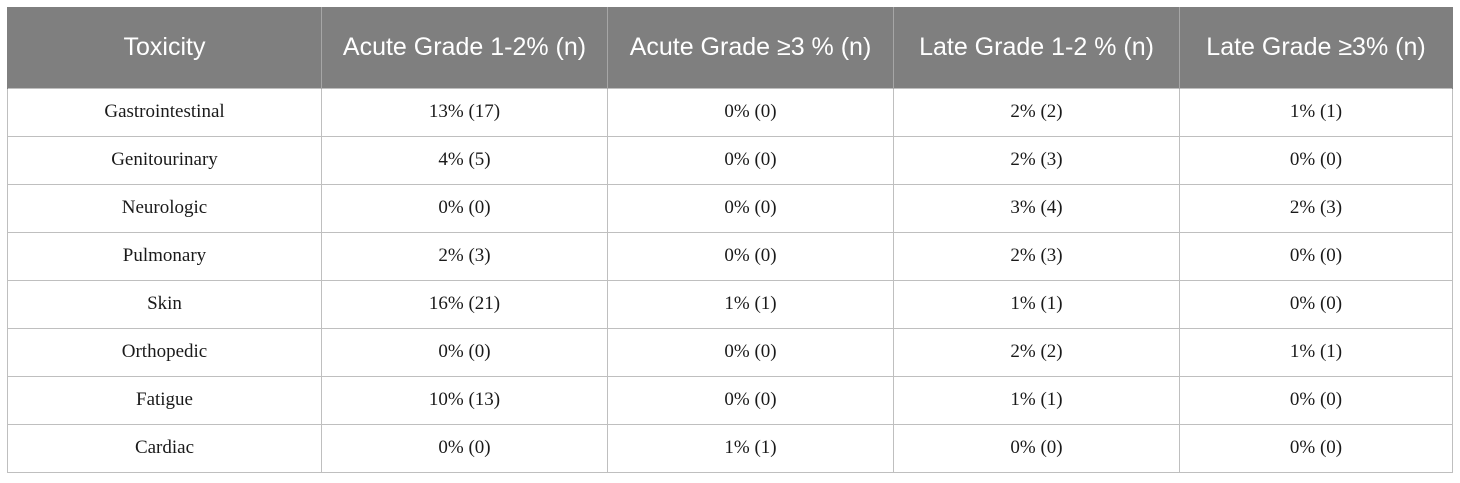 This screenshot has height=483, width=1460. I want to click on header-acute-grade-1-2: Acute Grade 1-2% (n), so click(464, 47).